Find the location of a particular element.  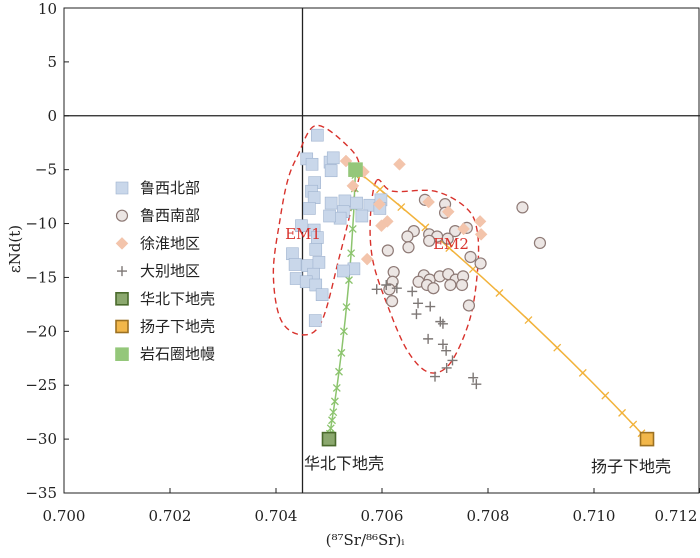

x-tick-label: 0.710 is located at coordinates (594, 516).